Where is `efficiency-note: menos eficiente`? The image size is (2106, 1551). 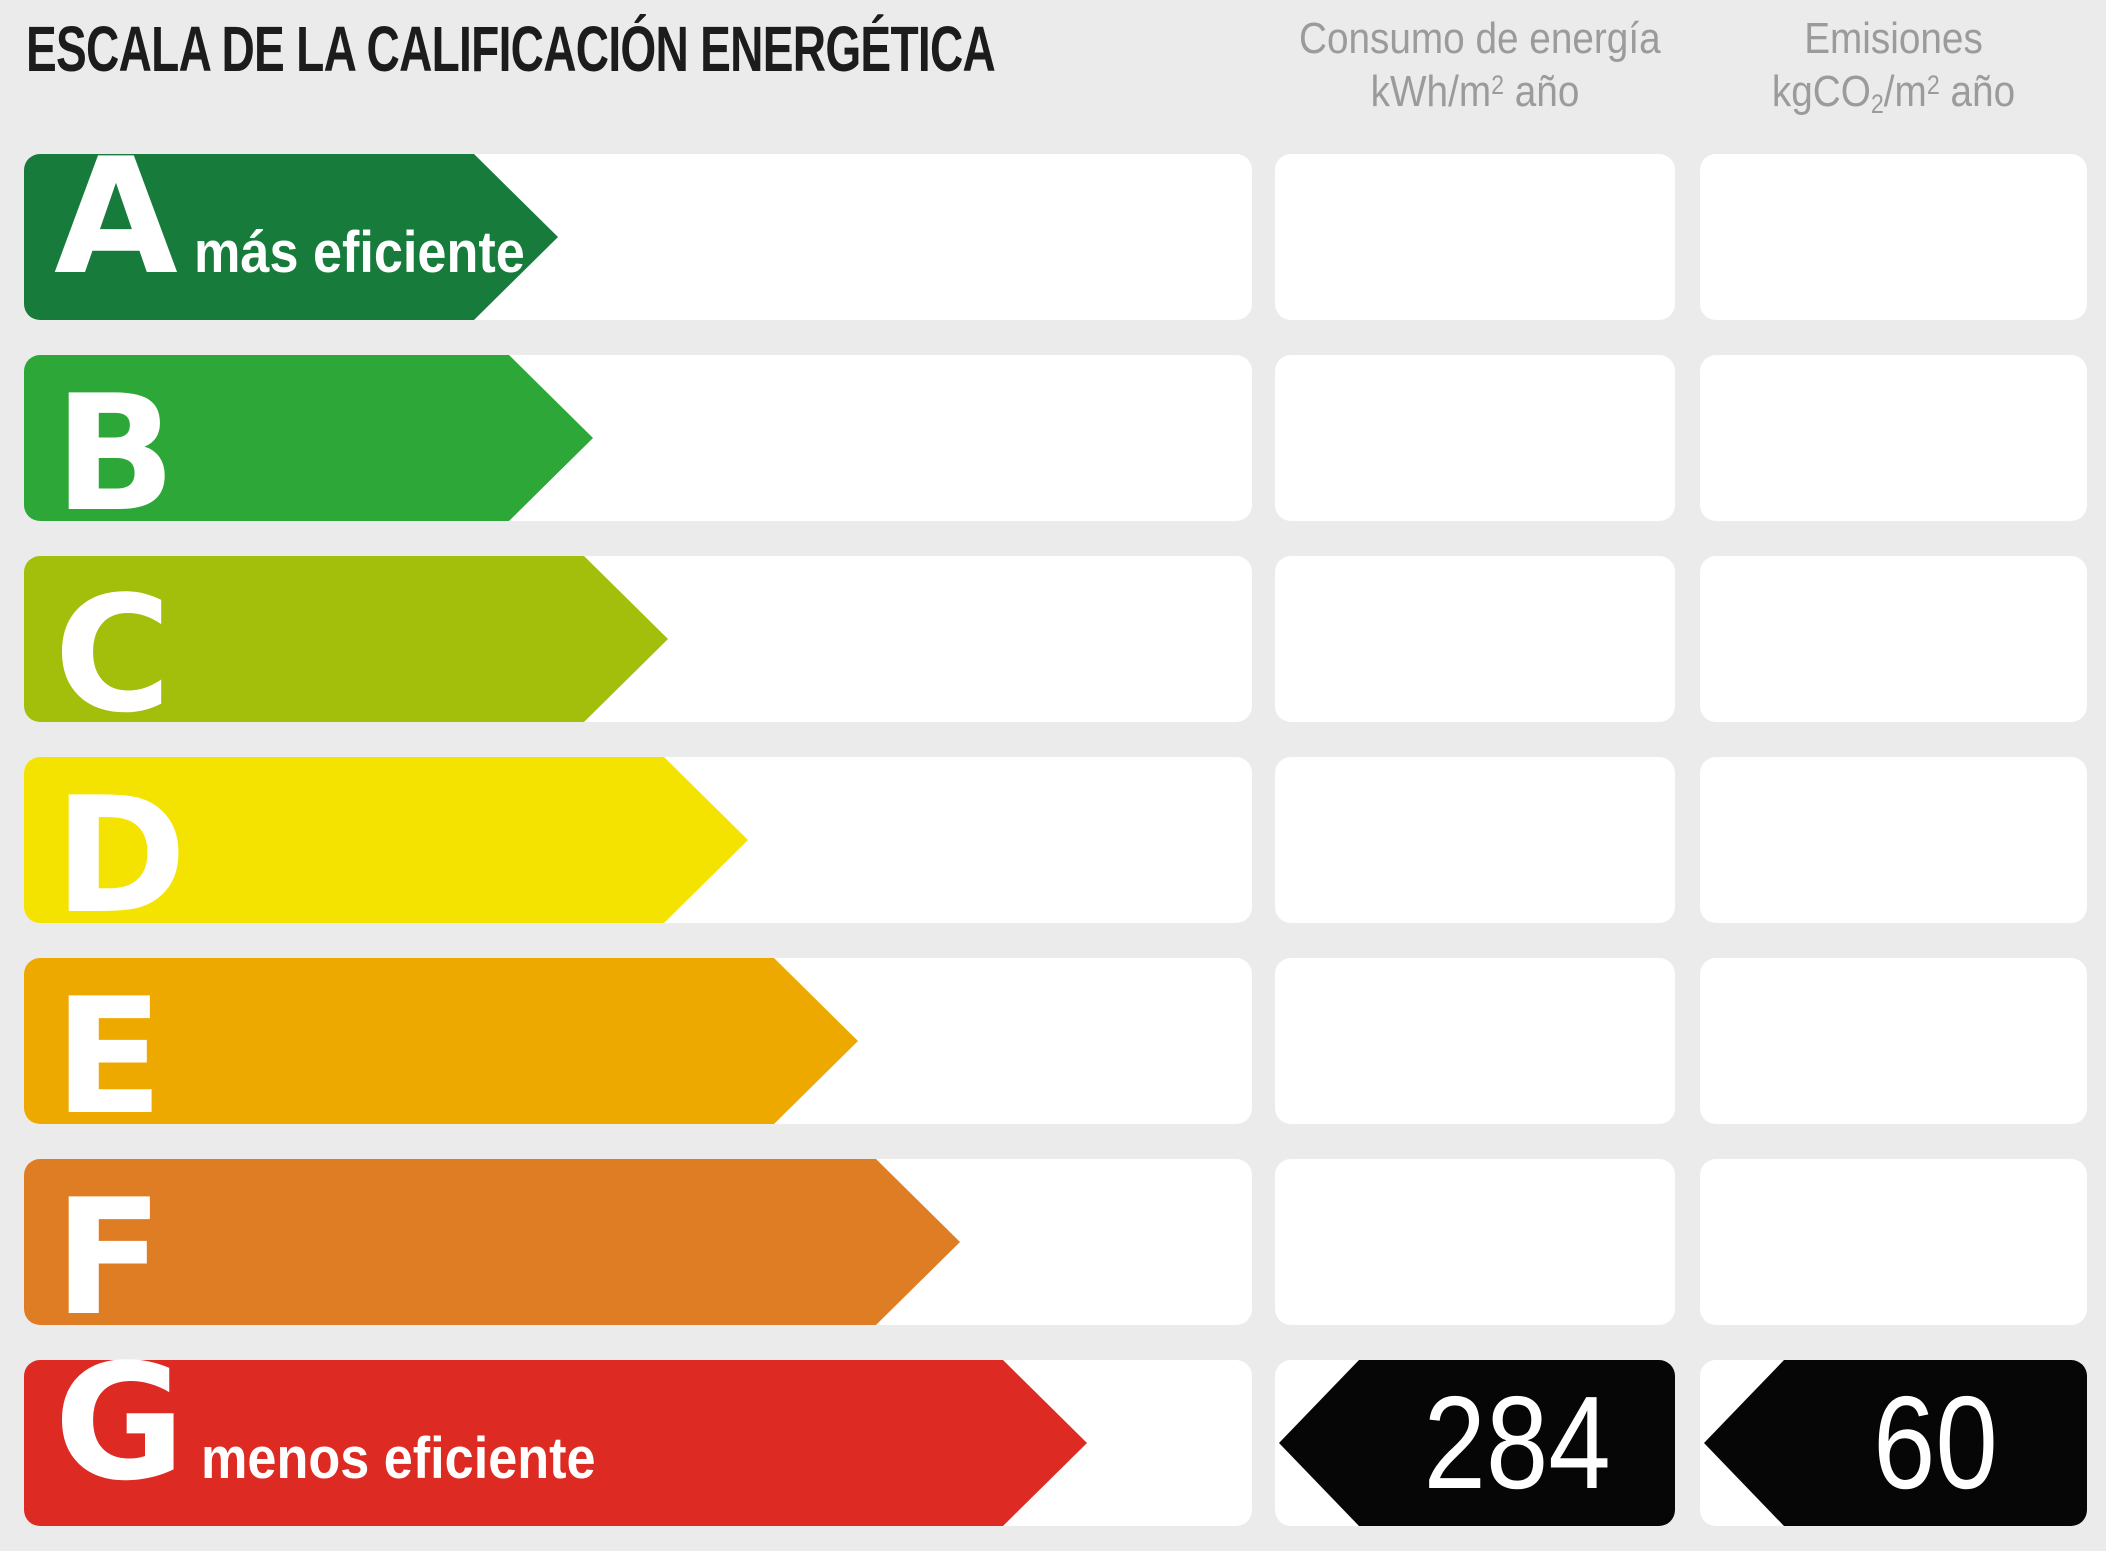 efficiency-note: menos eficiente is located at coordinates (398, 1458).